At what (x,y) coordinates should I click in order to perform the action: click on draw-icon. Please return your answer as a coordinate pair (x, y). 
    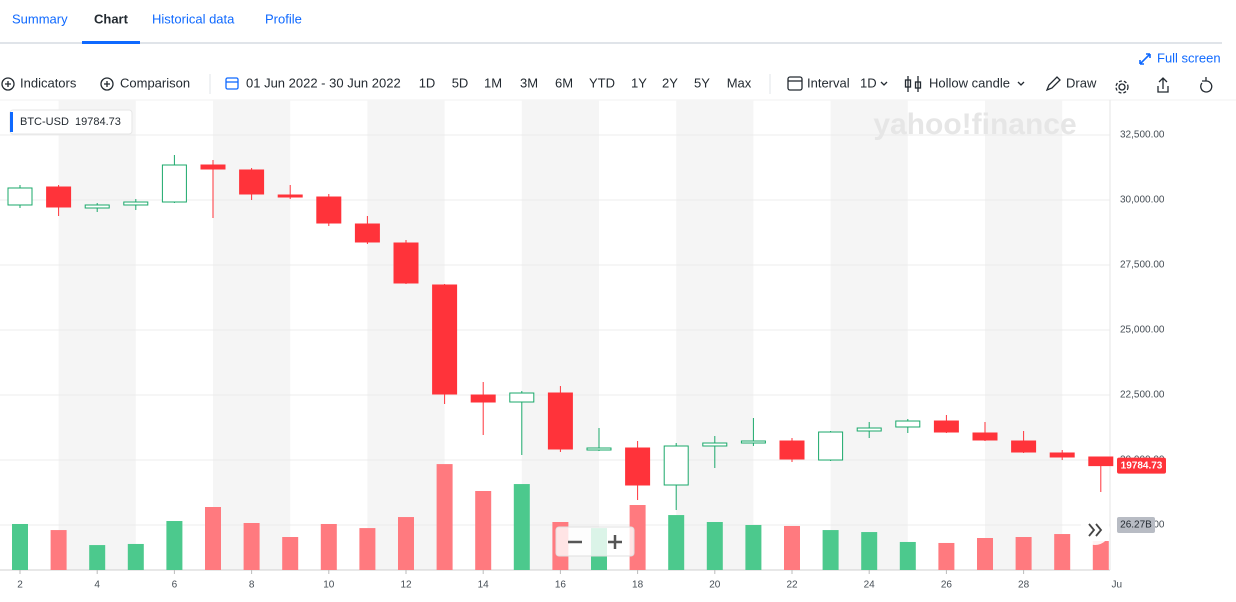
    Looking at the image, I should click on (1053, 84).